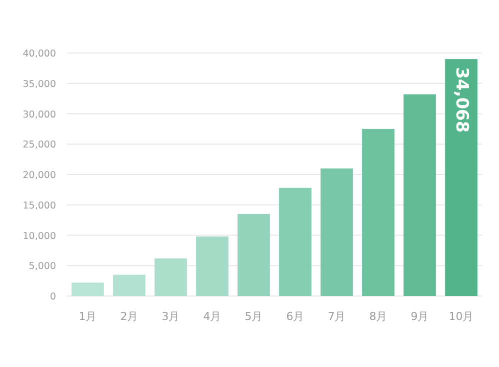 The width and height of the screenshot is (499, 367). I want to click on x-tick-label: 1月, so click(87, 316).